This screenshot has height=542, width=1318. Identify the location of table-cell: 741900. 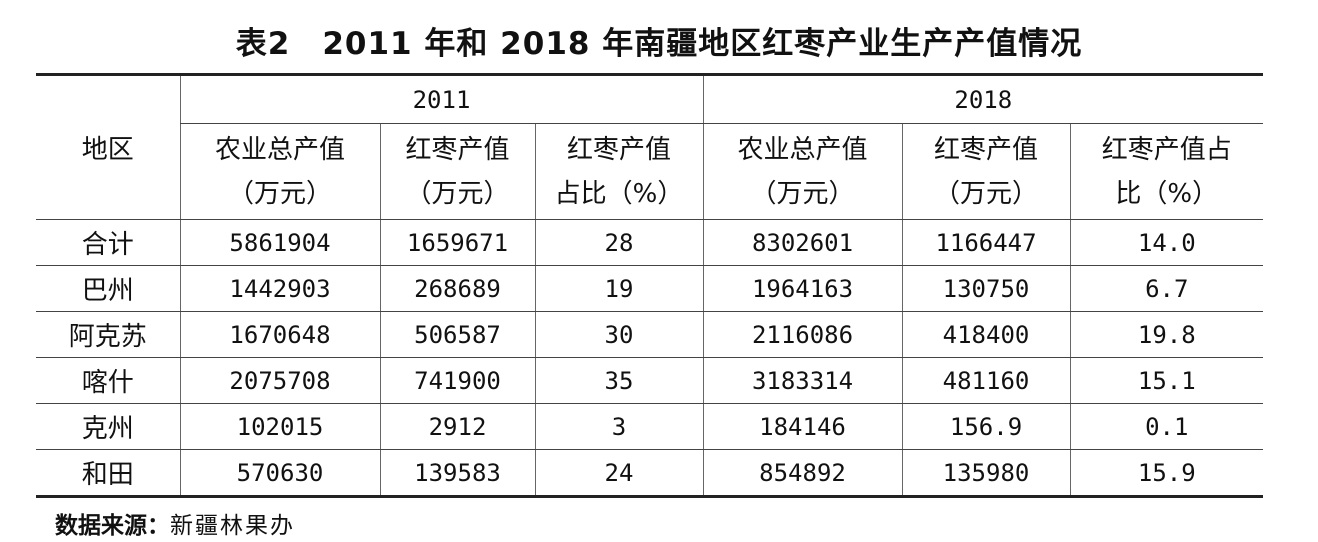
(457, 380).